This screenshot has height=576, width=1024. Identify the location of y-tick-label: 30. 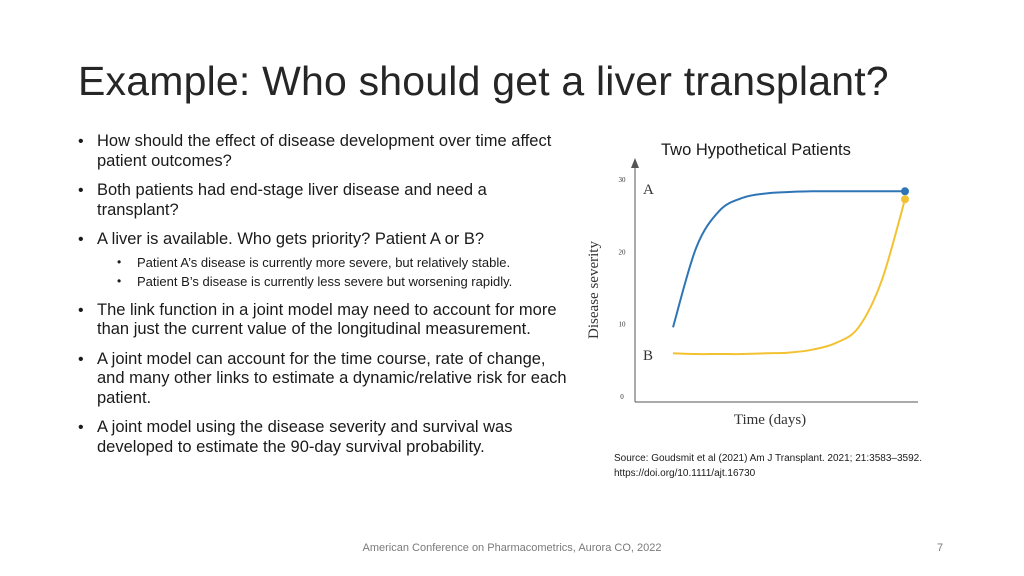
(623, 180).